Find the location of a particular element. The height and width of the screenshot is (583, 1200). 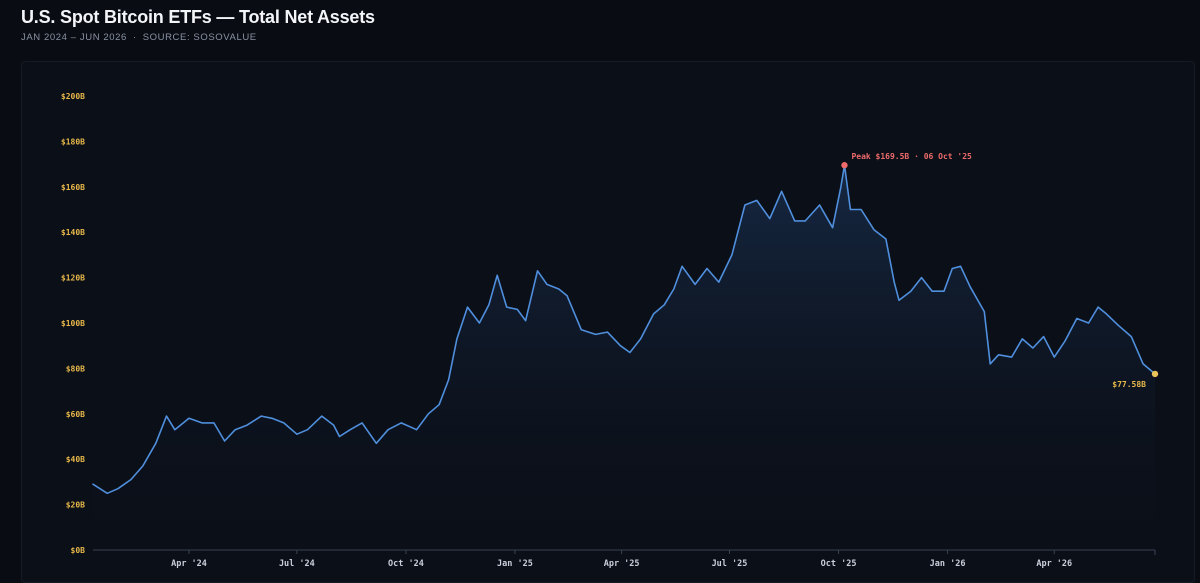

y-tick-label: $80B is located at coordinates (75, 368).